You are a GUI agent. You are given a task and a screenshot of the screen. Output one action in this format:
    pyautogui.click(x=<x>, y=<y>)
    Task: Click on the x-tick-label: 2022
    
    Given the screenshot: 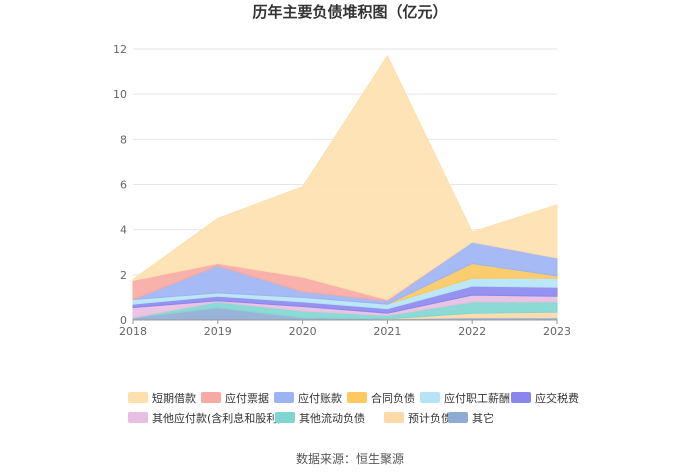 What is the action you would take?
    pyautogui.click(x=472, y=331)
    